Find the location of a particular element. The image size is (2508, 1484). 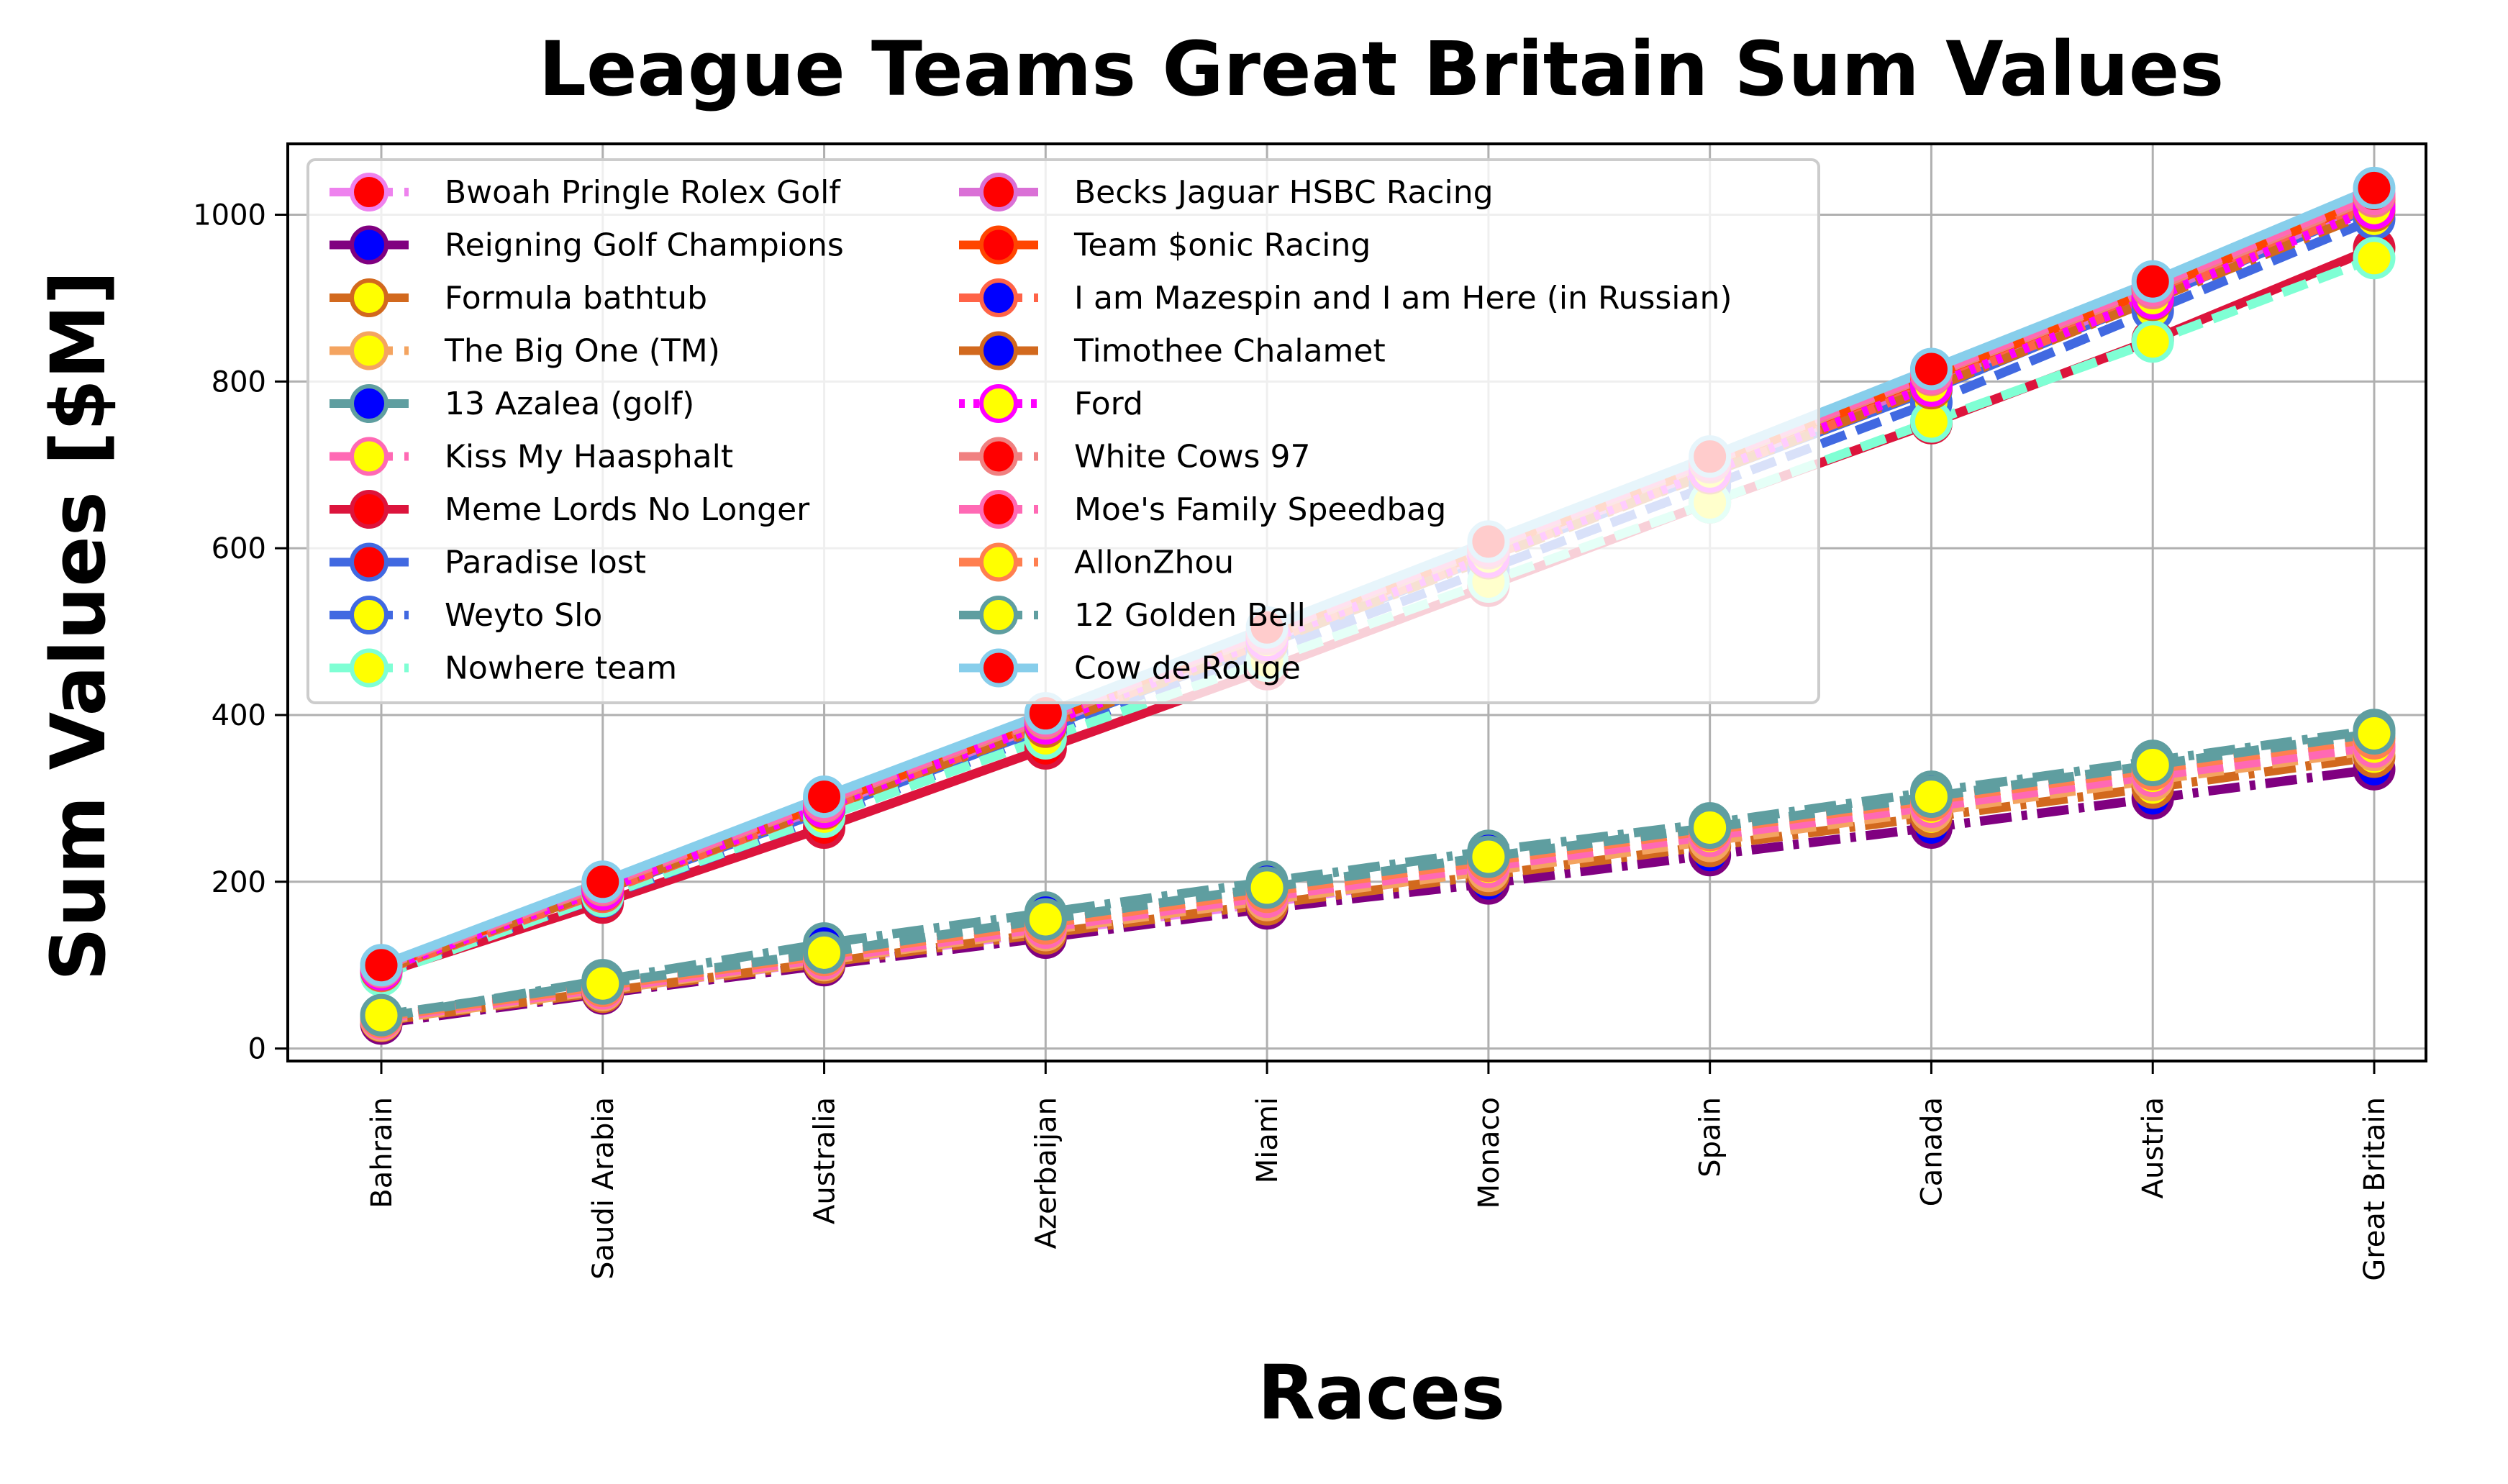

x-tick-label: Bahrain is located at coordinates (382, 1152).